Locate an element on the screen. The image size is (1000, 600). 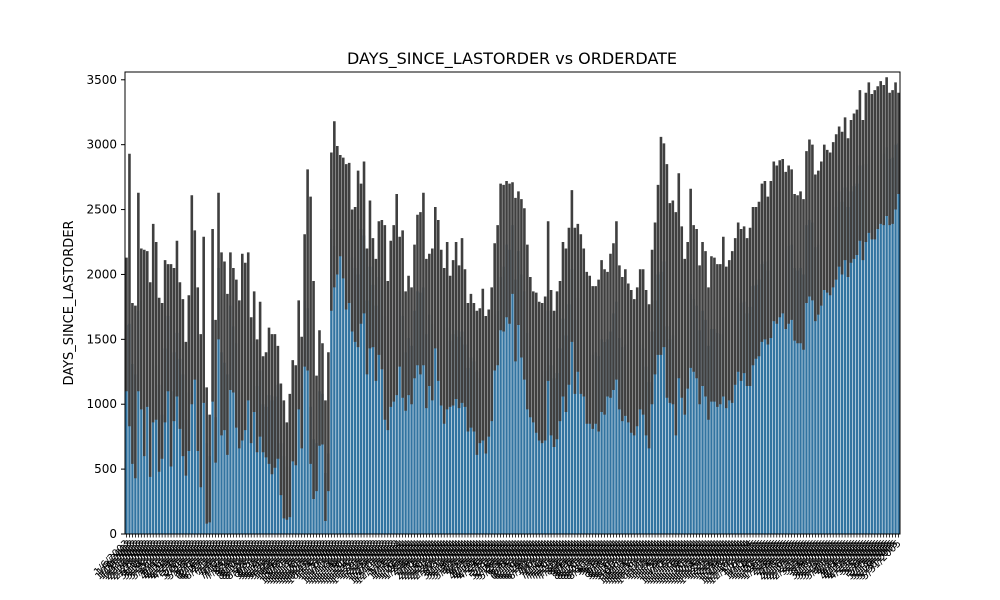
y-tick-label: 1000 is located at coordinates (101, 404).